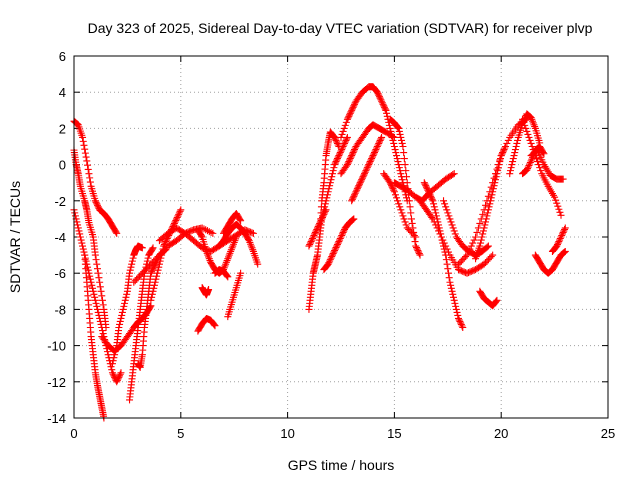  What do you see at coordinates (341, 465) in the screenshot?
I see `x-axis-label: GPS time / hours` at bounding box center [341, 465].